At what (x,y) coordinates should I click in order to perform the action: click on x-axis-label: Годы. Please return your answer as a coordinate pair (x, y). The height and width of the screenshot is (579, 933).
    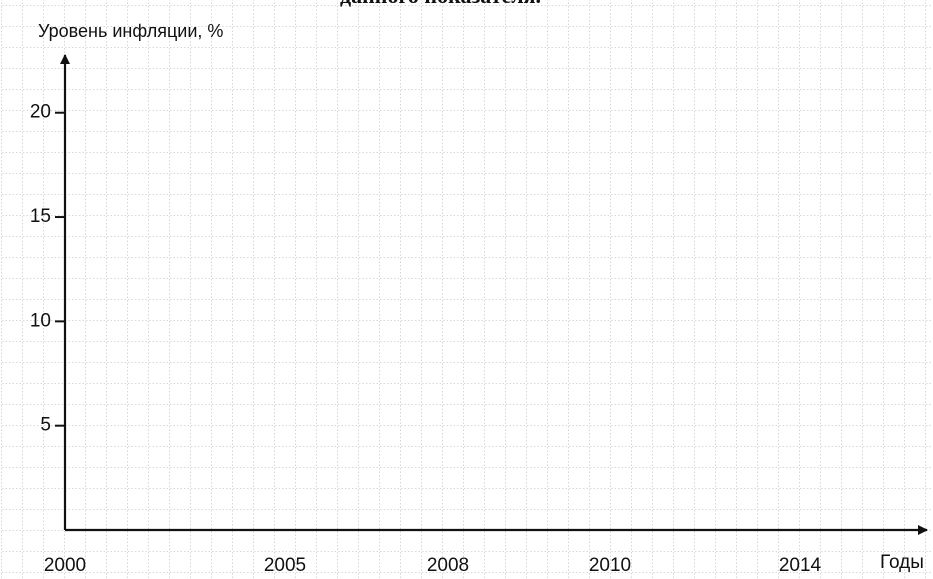
    Looking at the image, I should click on (902, 562).